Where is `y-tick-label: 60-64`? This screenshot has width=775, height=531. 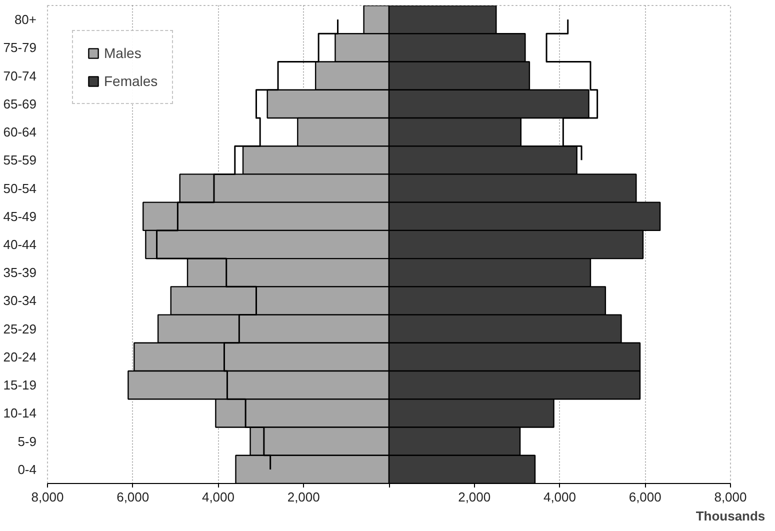 y-tick-label: 60-64 is located at coordinates (19, 132).